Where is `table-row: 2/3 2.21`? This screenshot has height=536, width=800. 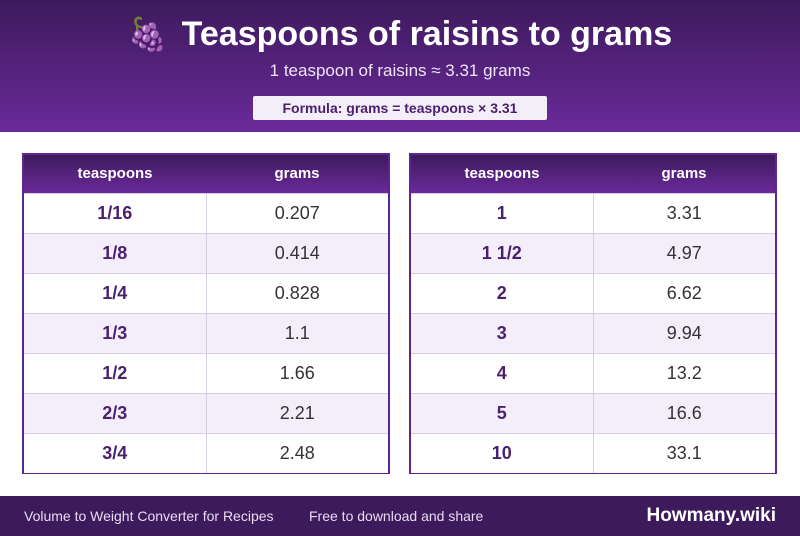 table-row: 2/3 2.21 is located at coordinates (206, 413).